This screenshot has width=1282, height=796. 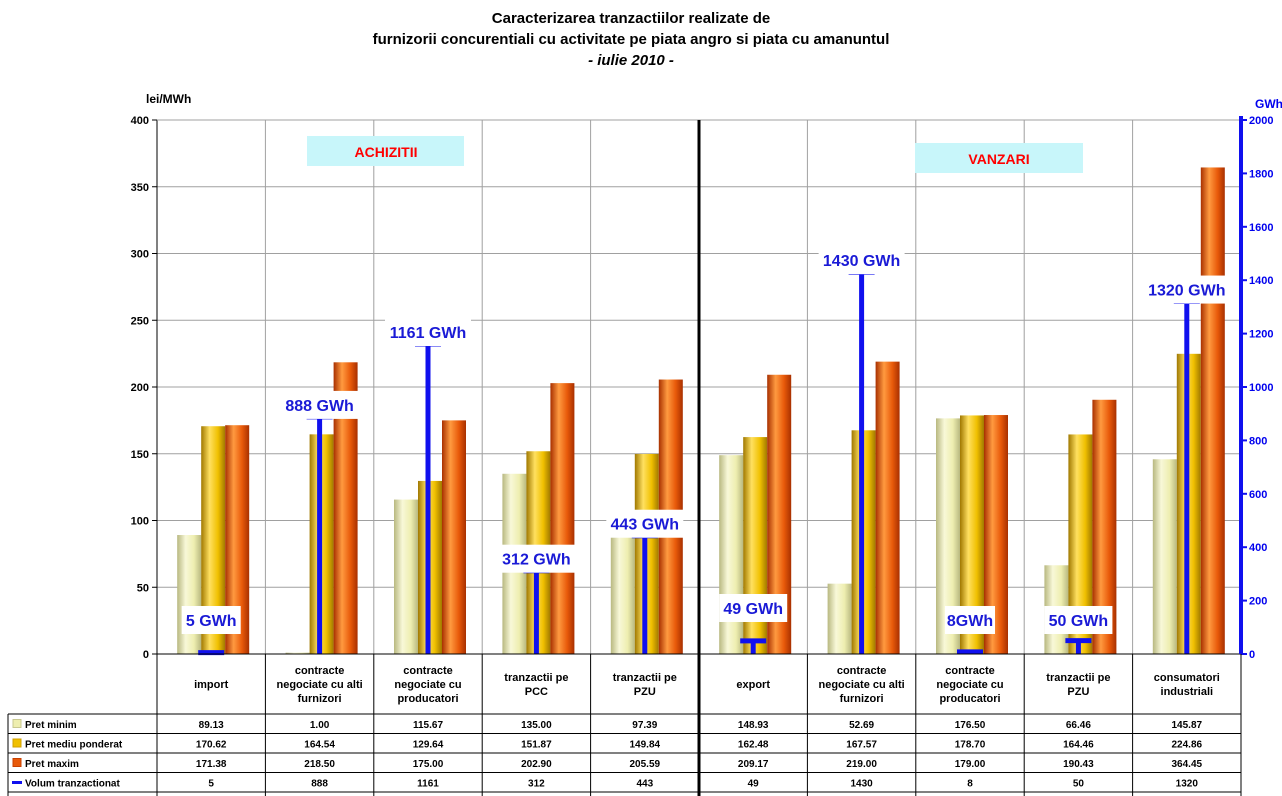 I want to click on table-cell: 52.69, so click(x=861, y=725).